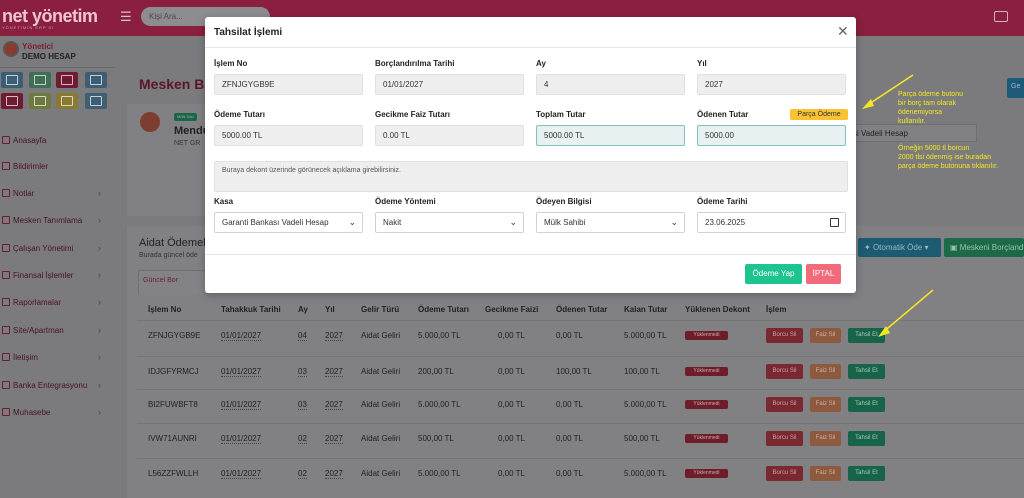  What do you see at coordinates (334, 405) in the screenshot?
I see `cell-yil: 2027` at bounding box center [334, 405].